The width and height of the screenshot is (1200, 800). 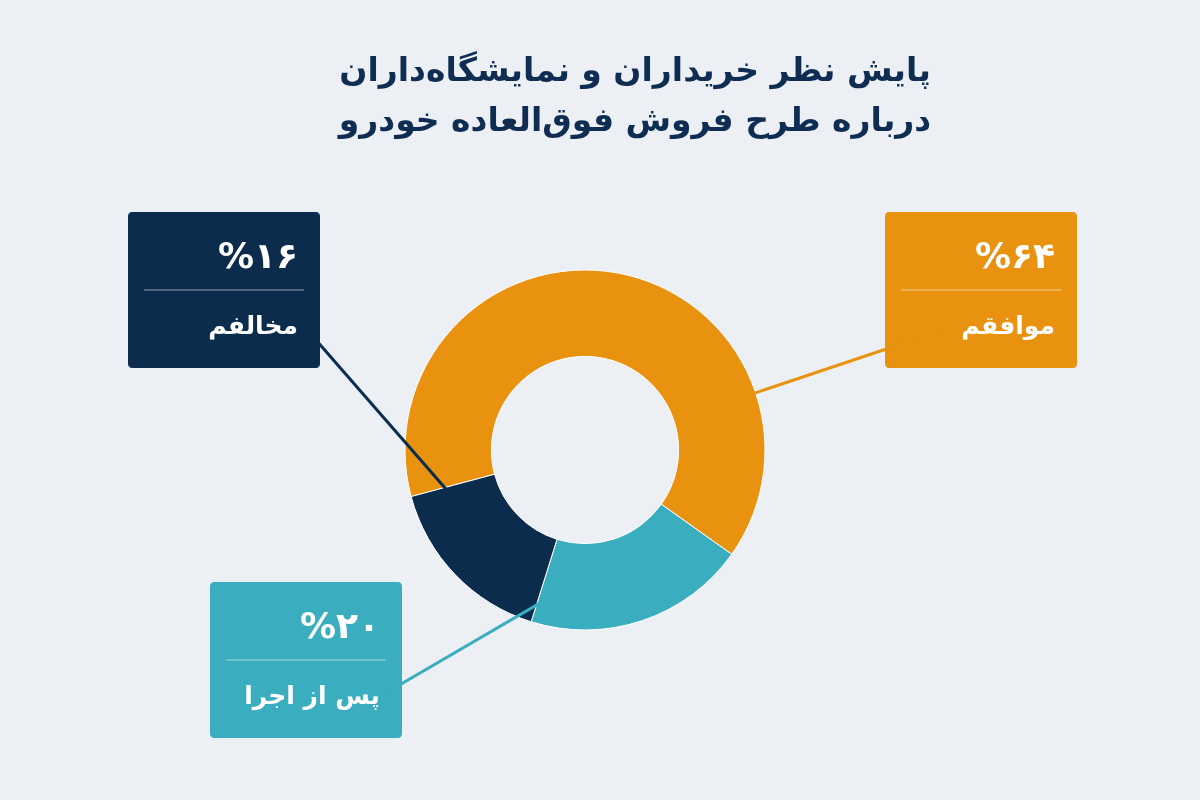 What do you see at coordinates (257, 255) in the screenshot?
I see `data-label: %۱۶` at bounding box center [257, 255].